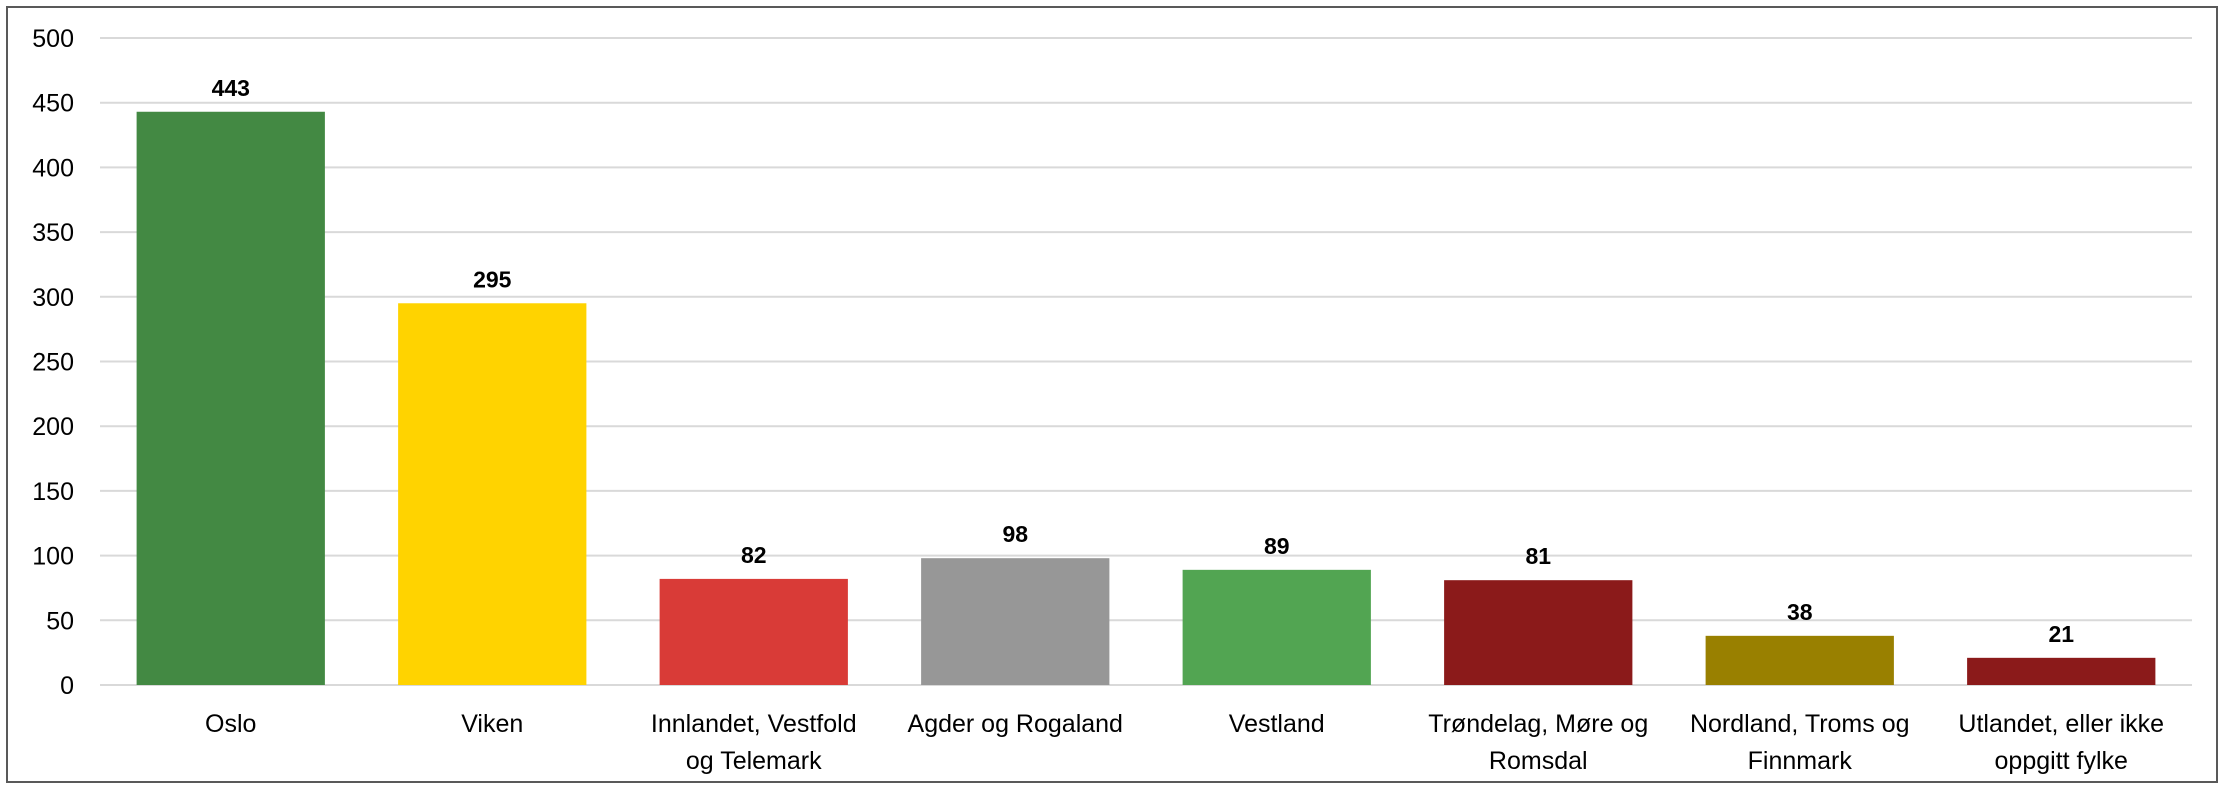  I want to click on data-label: 295, so click(492, 279).